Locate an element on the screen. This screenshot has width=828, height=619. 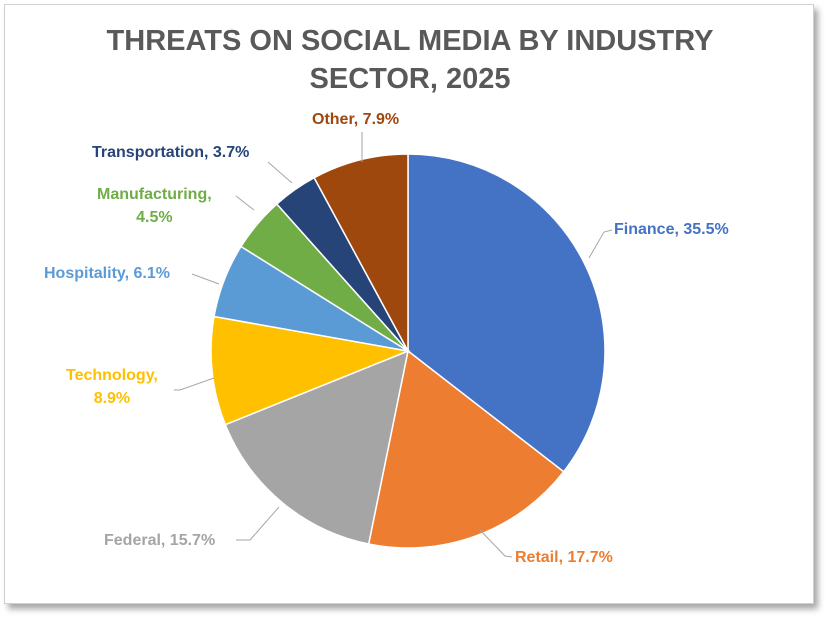
chart-title-line-2: SECTOR, 2025 is located at coordinates (410, 79).